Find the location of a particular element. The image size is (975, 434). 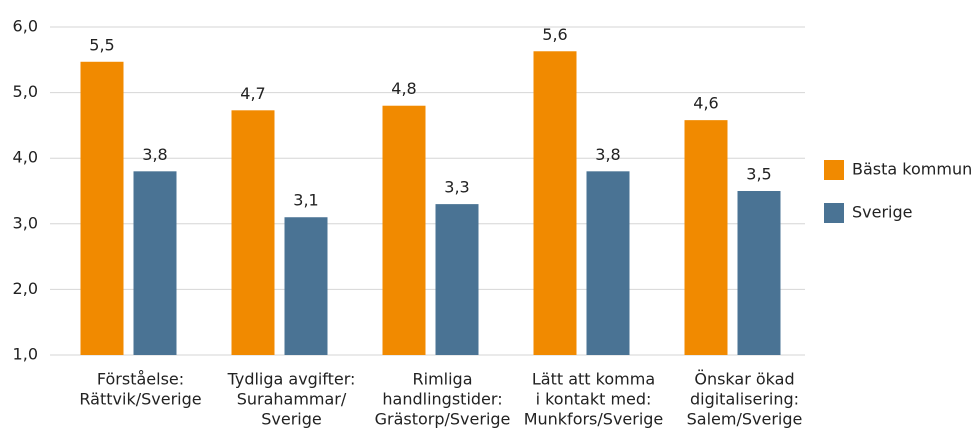

x-tick-label: i kontakt med: is located at coordinates (594, 399).